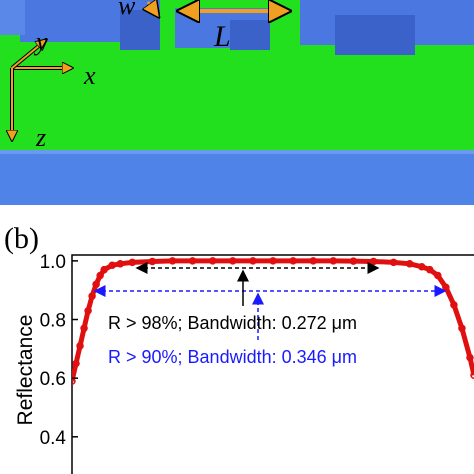 The image size is (474, 474). I want to click on y-tick-label: 0.6, so click(53, 379).